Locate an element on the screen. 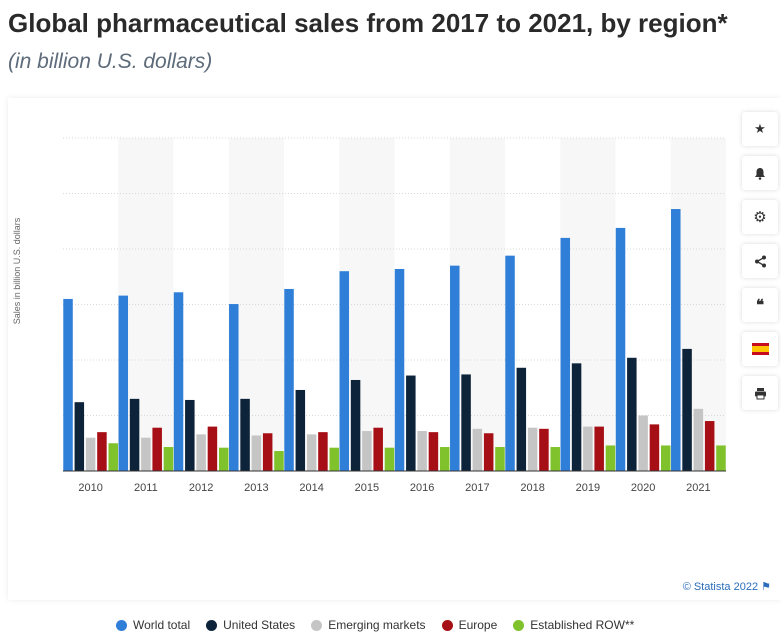 The height and width of the screenshot is (632, 781). spain-flag-icon is located at coordinates (760, 349).